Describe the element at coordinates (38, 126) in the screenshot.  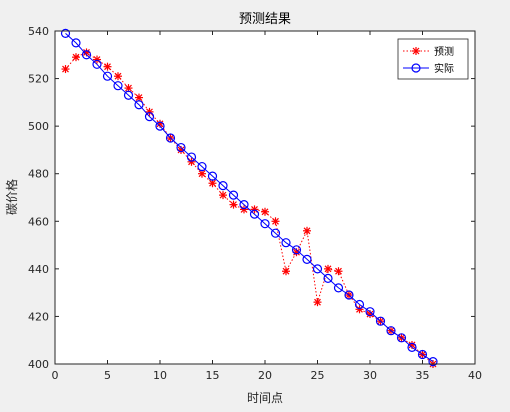
I see `y-tick-label: 500` at that location.